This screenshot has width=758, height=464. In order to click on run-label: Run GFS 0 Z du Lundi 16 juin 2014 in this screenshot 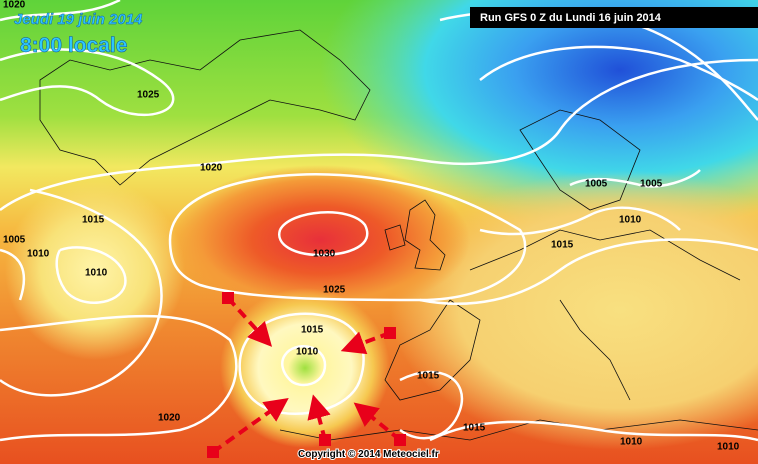, I will do `click(571, 18)`.